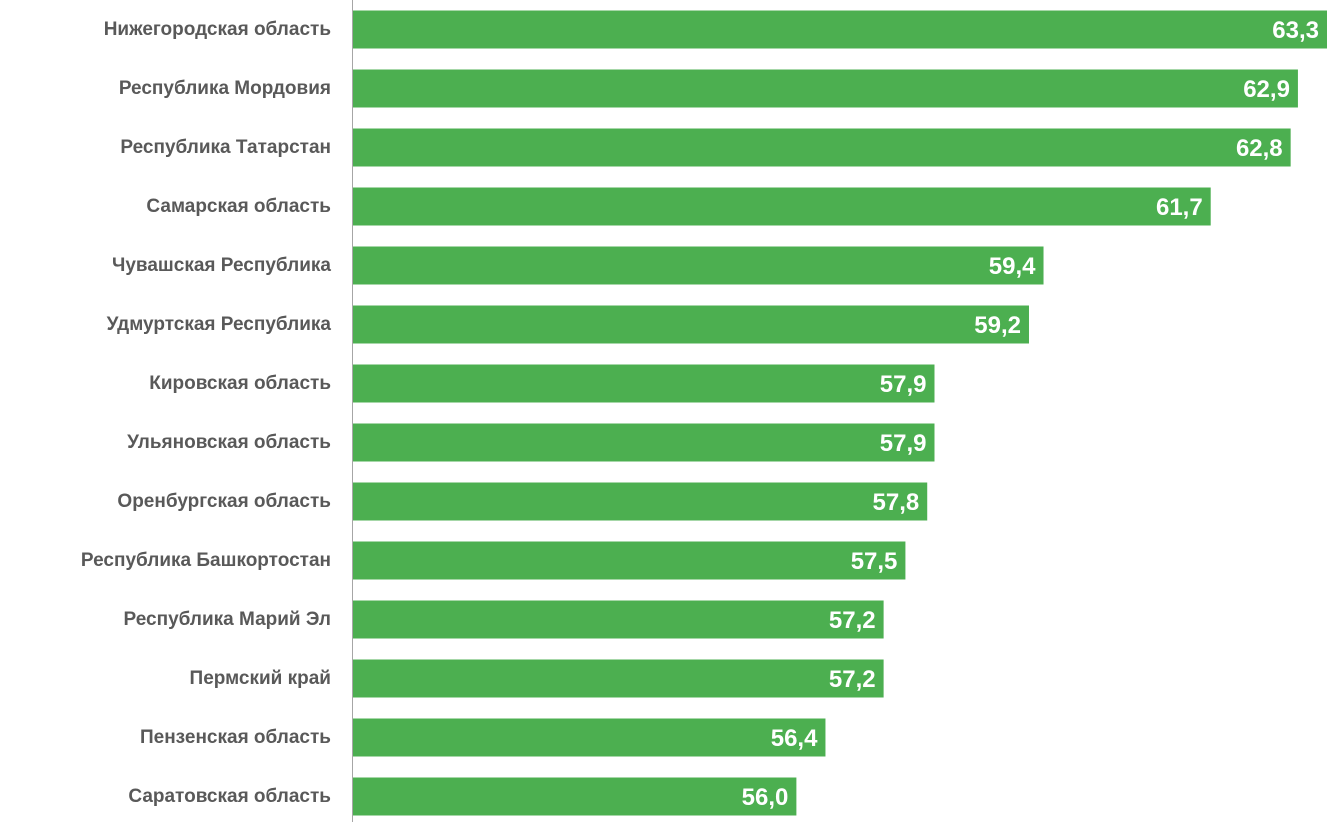 The image size is (1330, 822). Describe the element at coordinates (225, 88) in the screenshot. I see `category-label: Республика Мордовия` at that location.